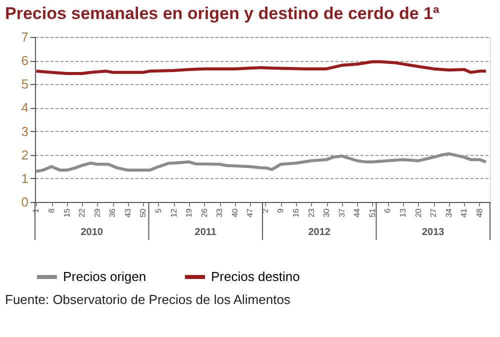  I want to click on x-tick-label: 5, so click(158, 210).